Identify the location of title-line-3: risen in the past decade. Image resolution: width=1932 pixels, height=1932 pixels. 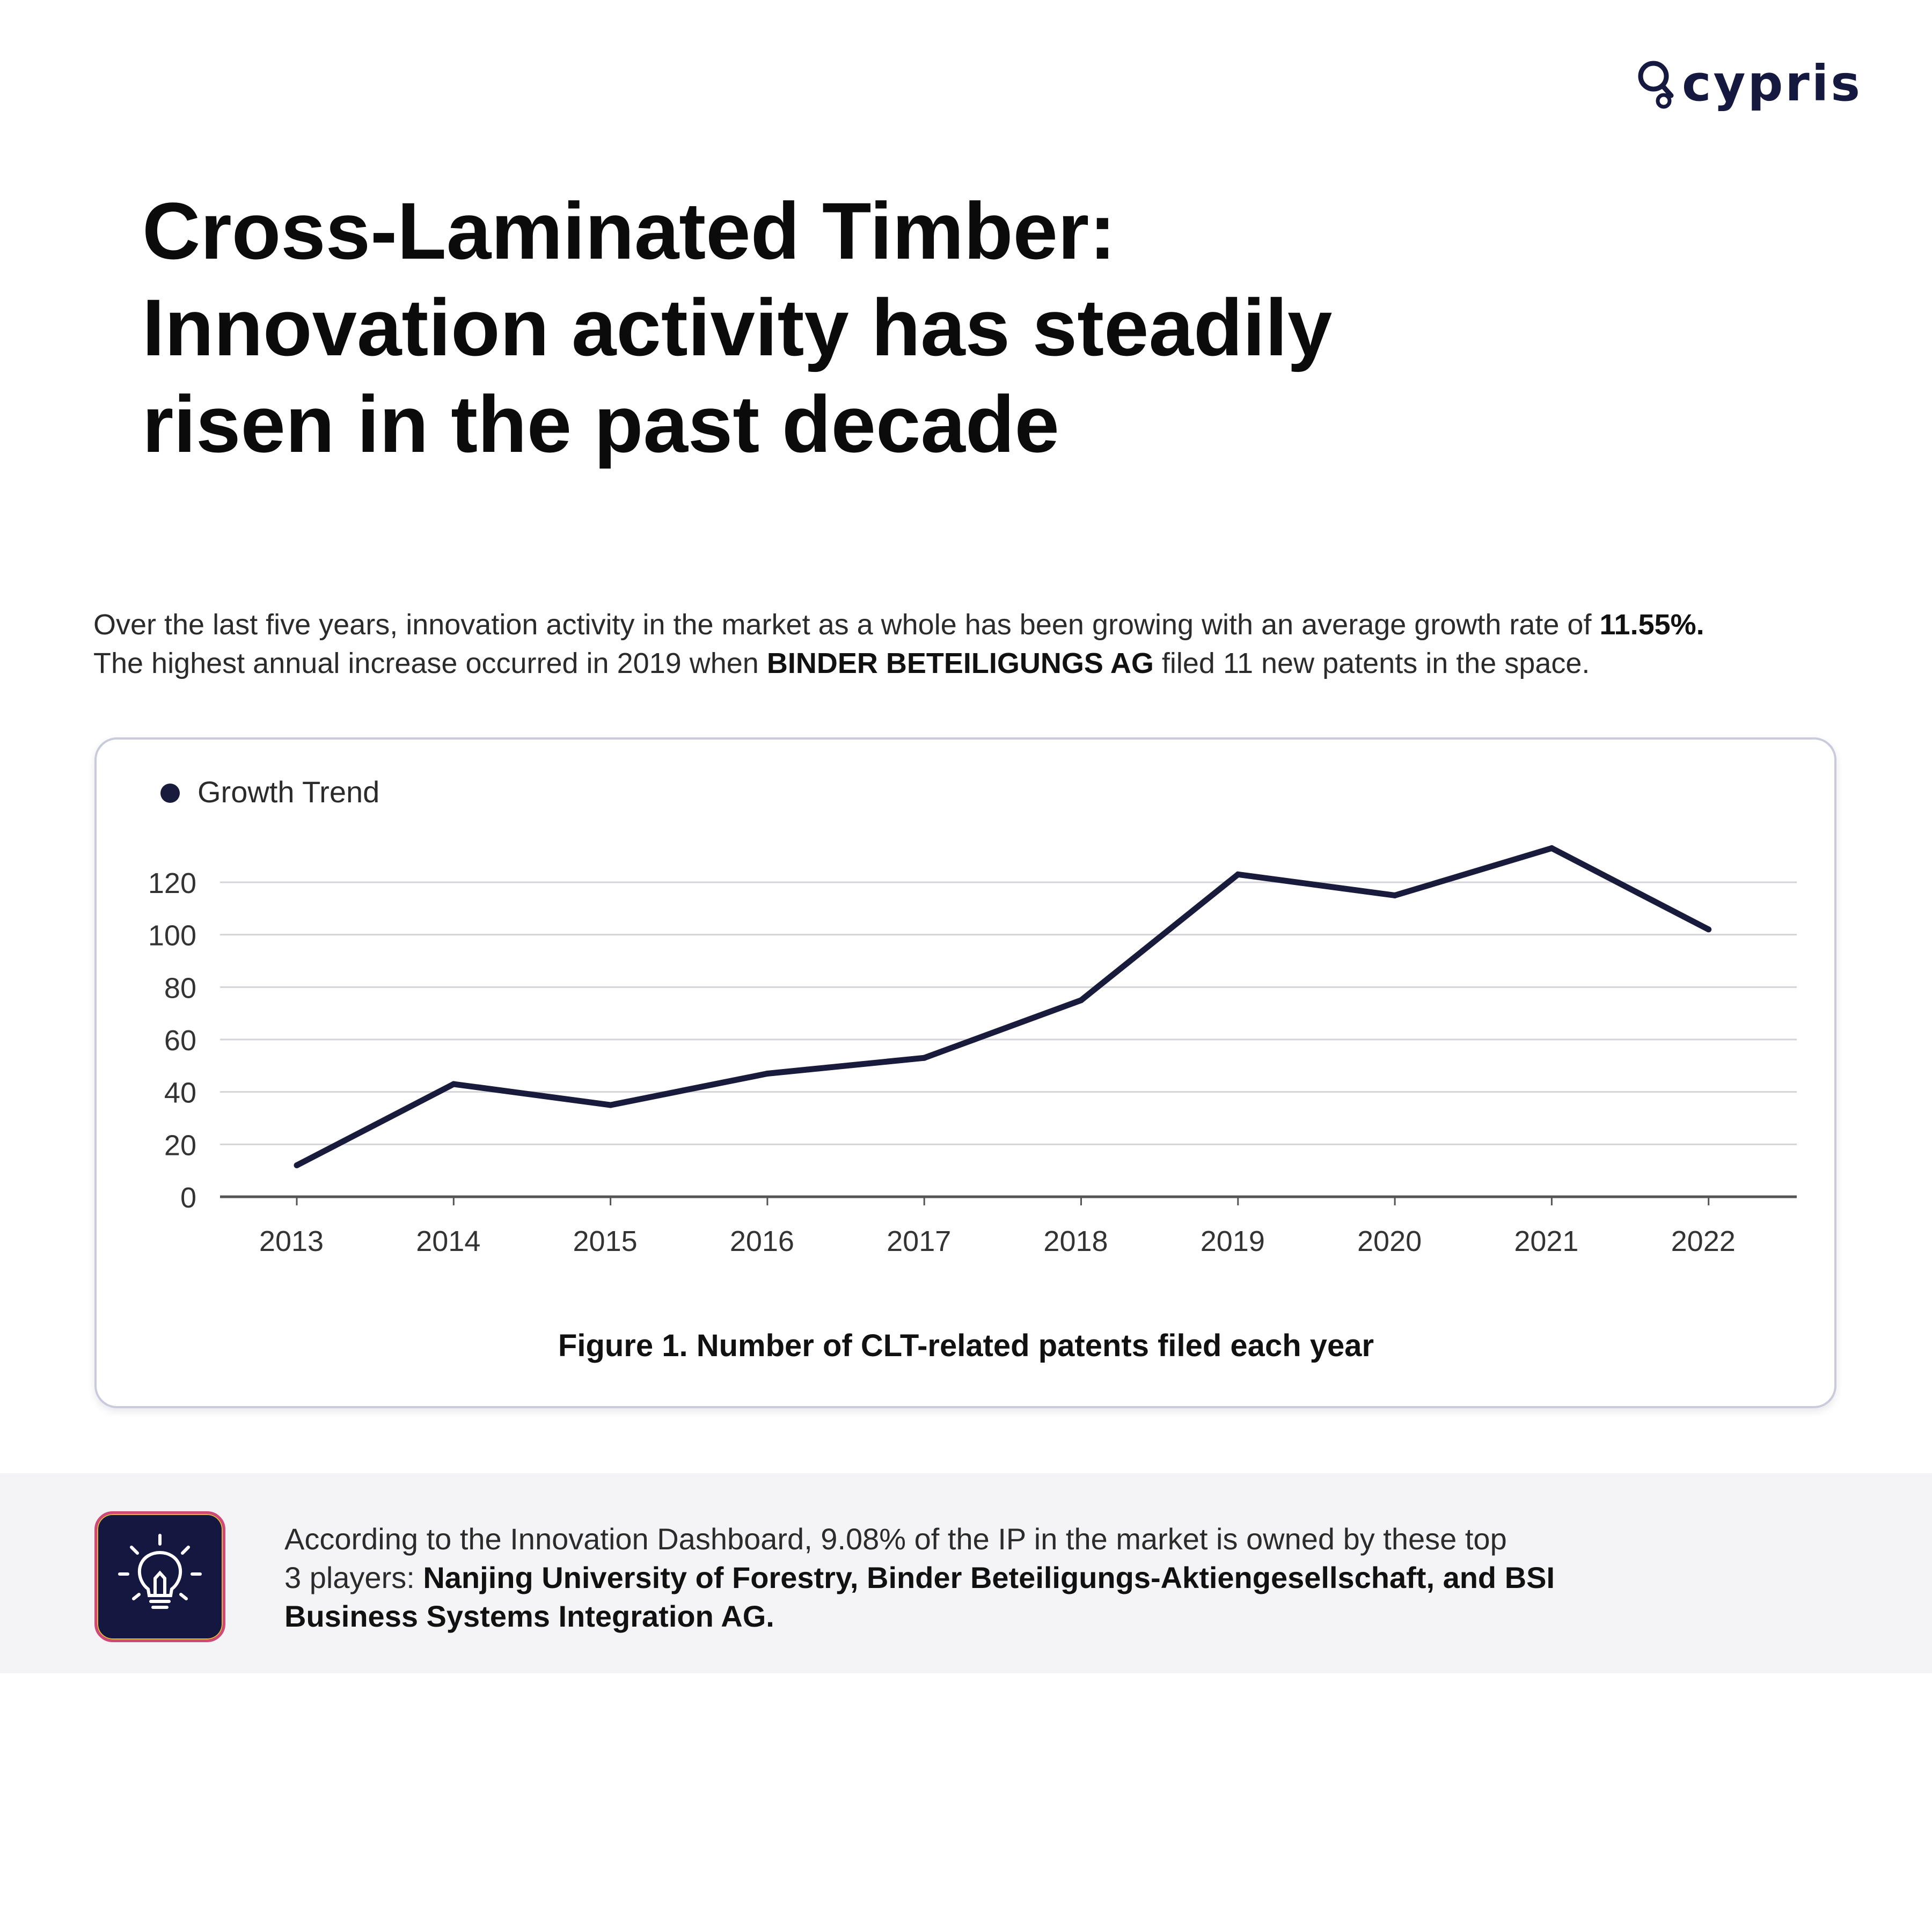
(600, 424).